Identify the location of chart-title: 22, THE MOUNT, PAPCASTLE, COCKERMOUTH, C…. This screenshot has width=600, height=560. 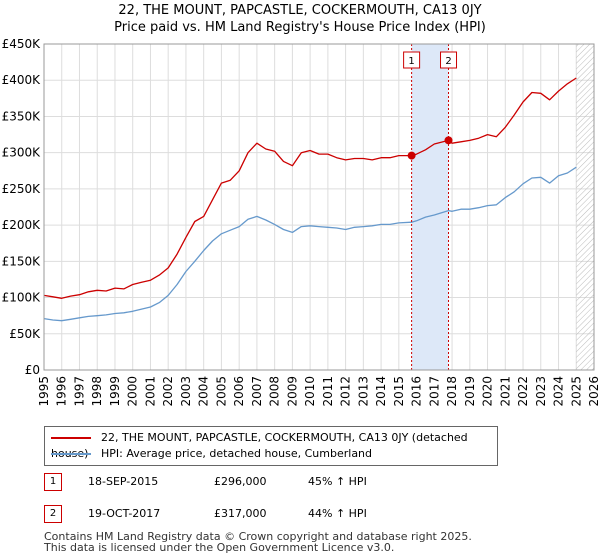
(300, 10).